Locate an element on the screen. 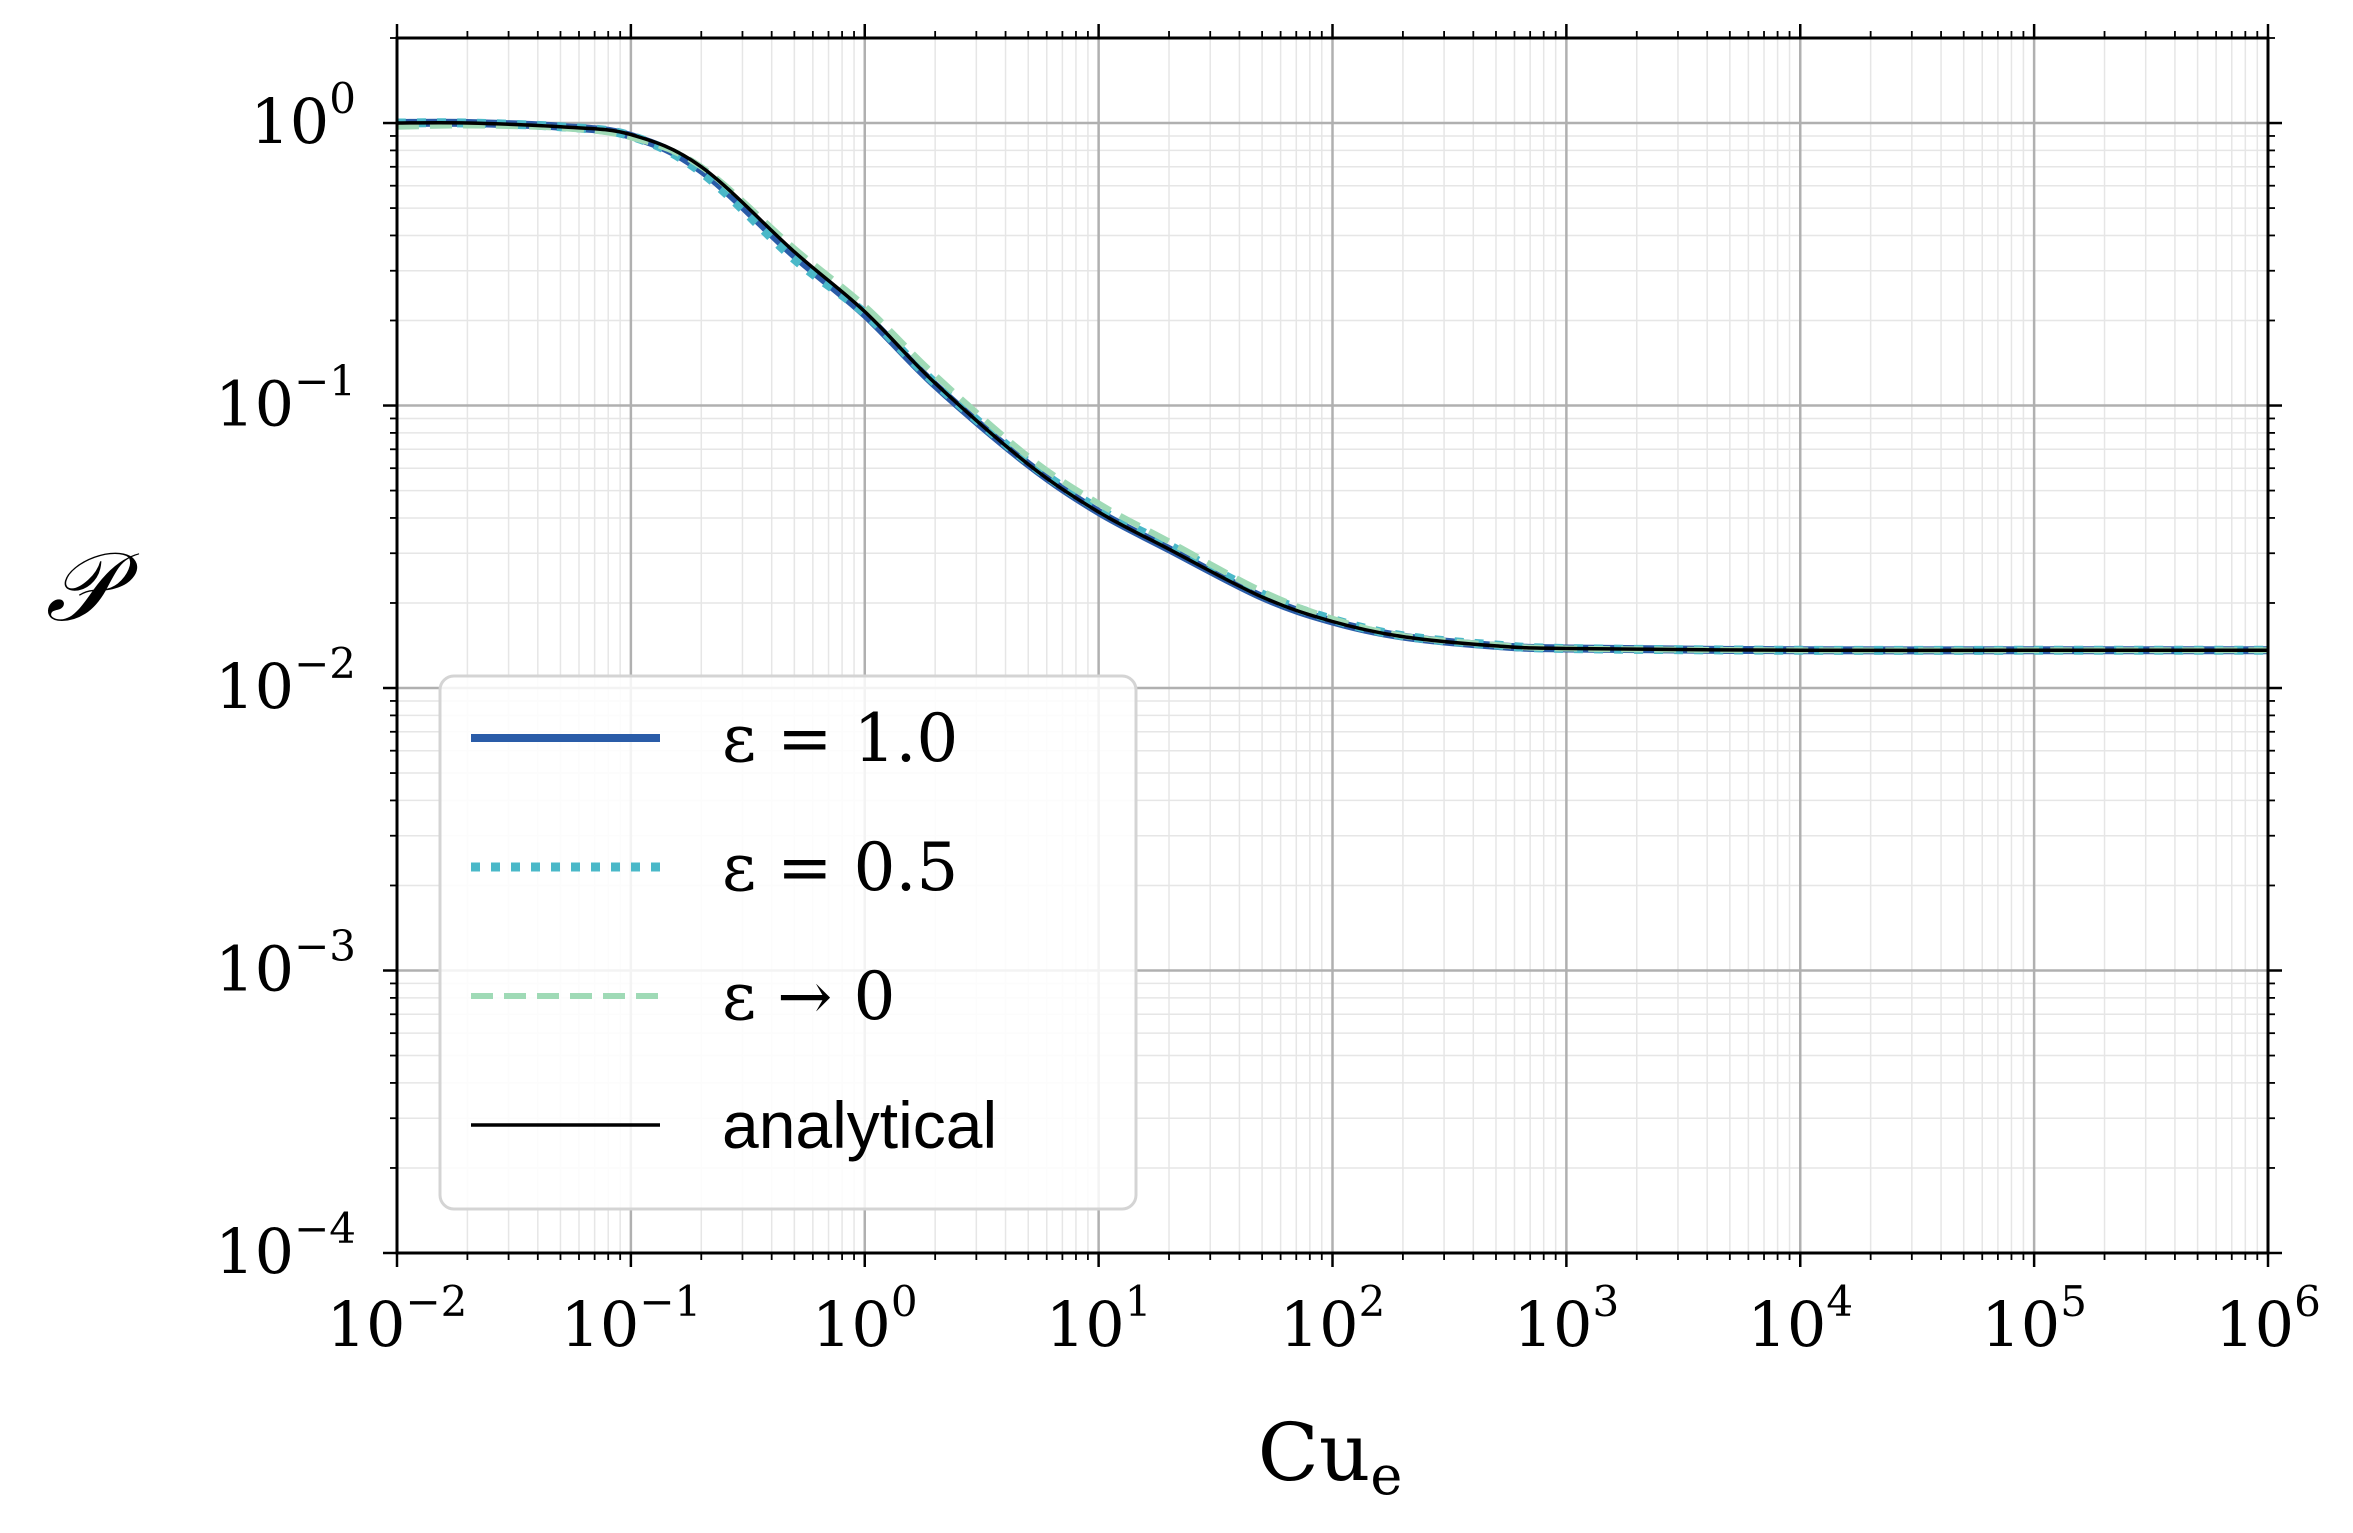 The image size is (2353, 1533). x-tick-label-exp: 0 is located at coordinates (904, 1301).